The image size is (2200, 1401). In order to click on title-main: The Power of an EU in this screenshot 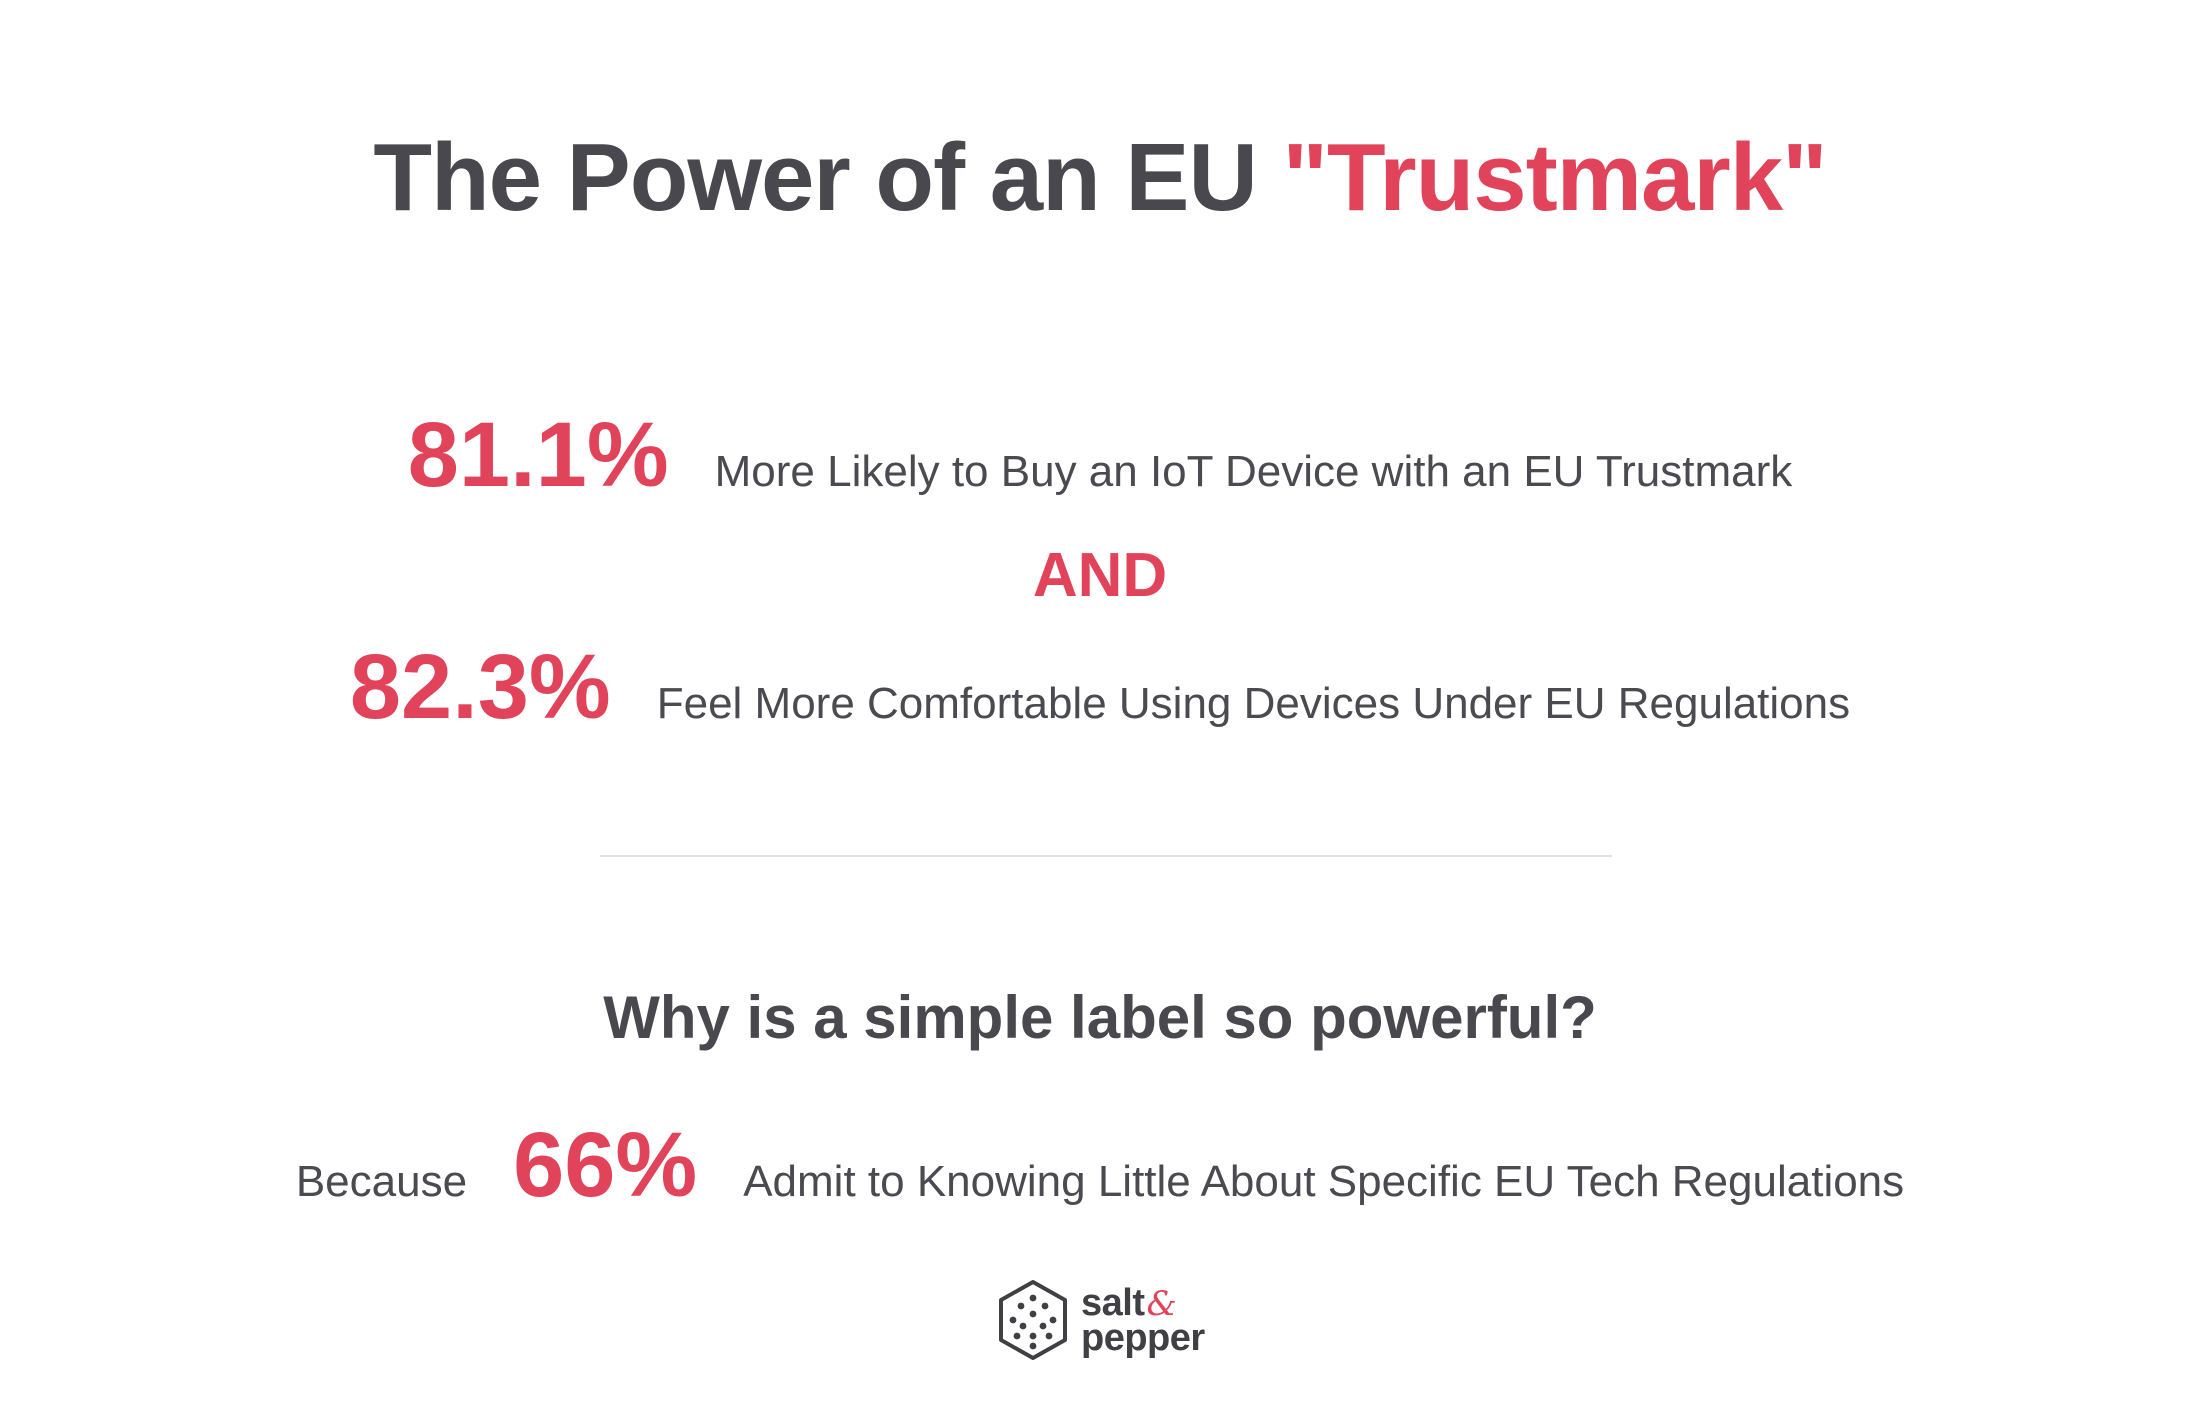, I will do `click(828, 177)`.